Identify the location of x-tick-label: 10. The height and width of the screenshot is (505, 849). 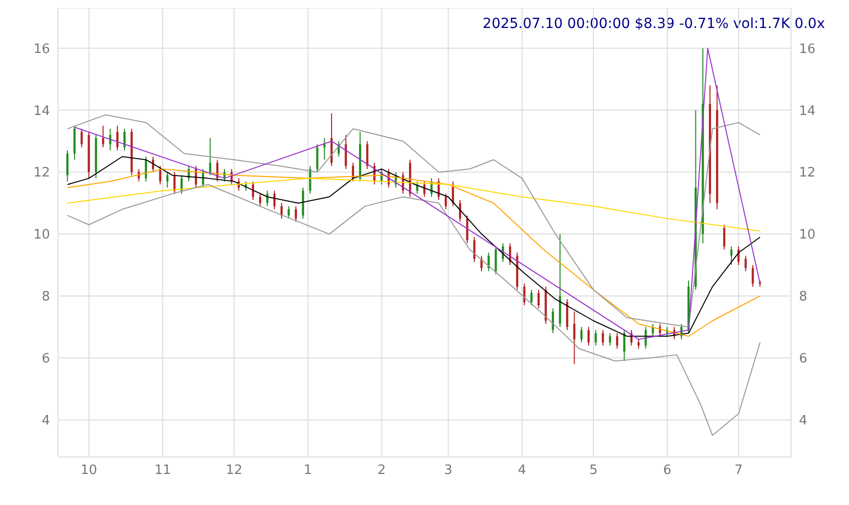
(89, 470).